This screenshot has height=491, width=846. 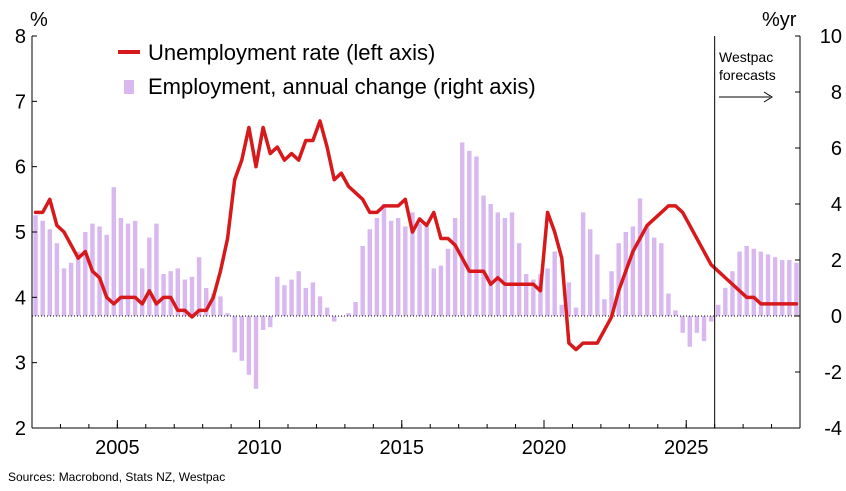 I want to click on forecast-annotation: Westpac forecasts, so click(x=747, y=76).